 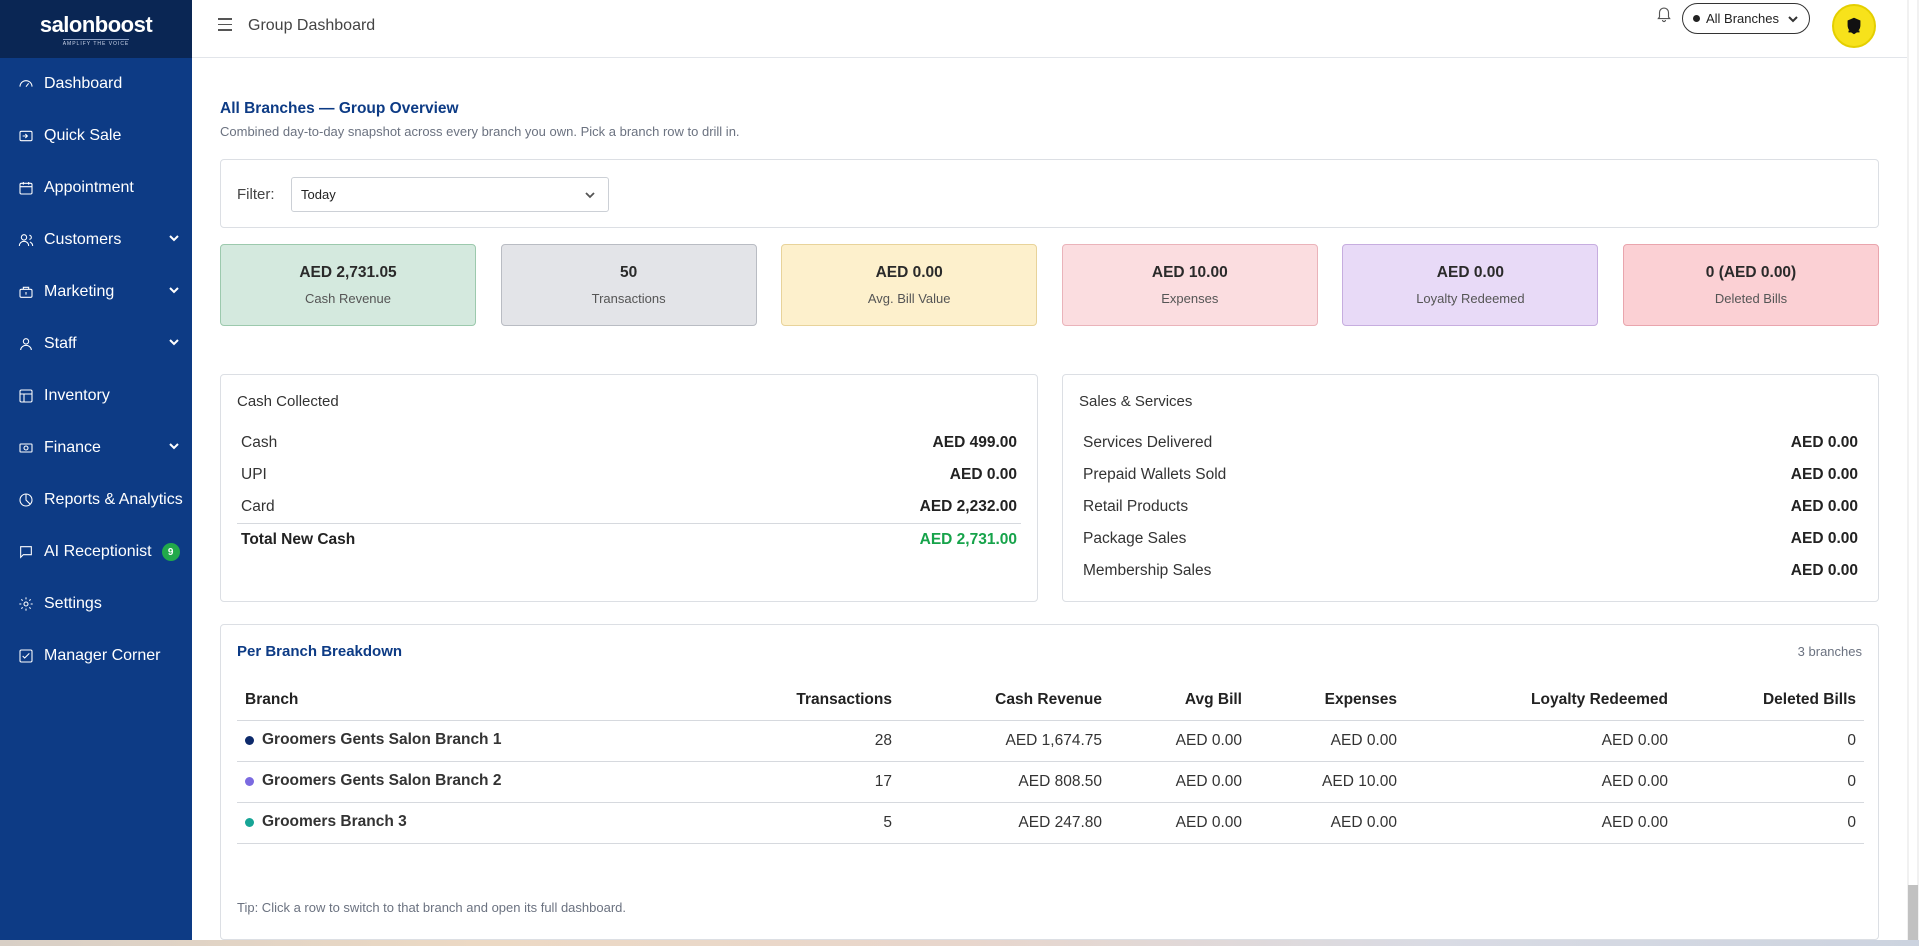 What do you see at coordinates (113, 499) in the screenshot?
I see `sidebar-item-label: Reports & Analytics` at bounding box center [113, 499].